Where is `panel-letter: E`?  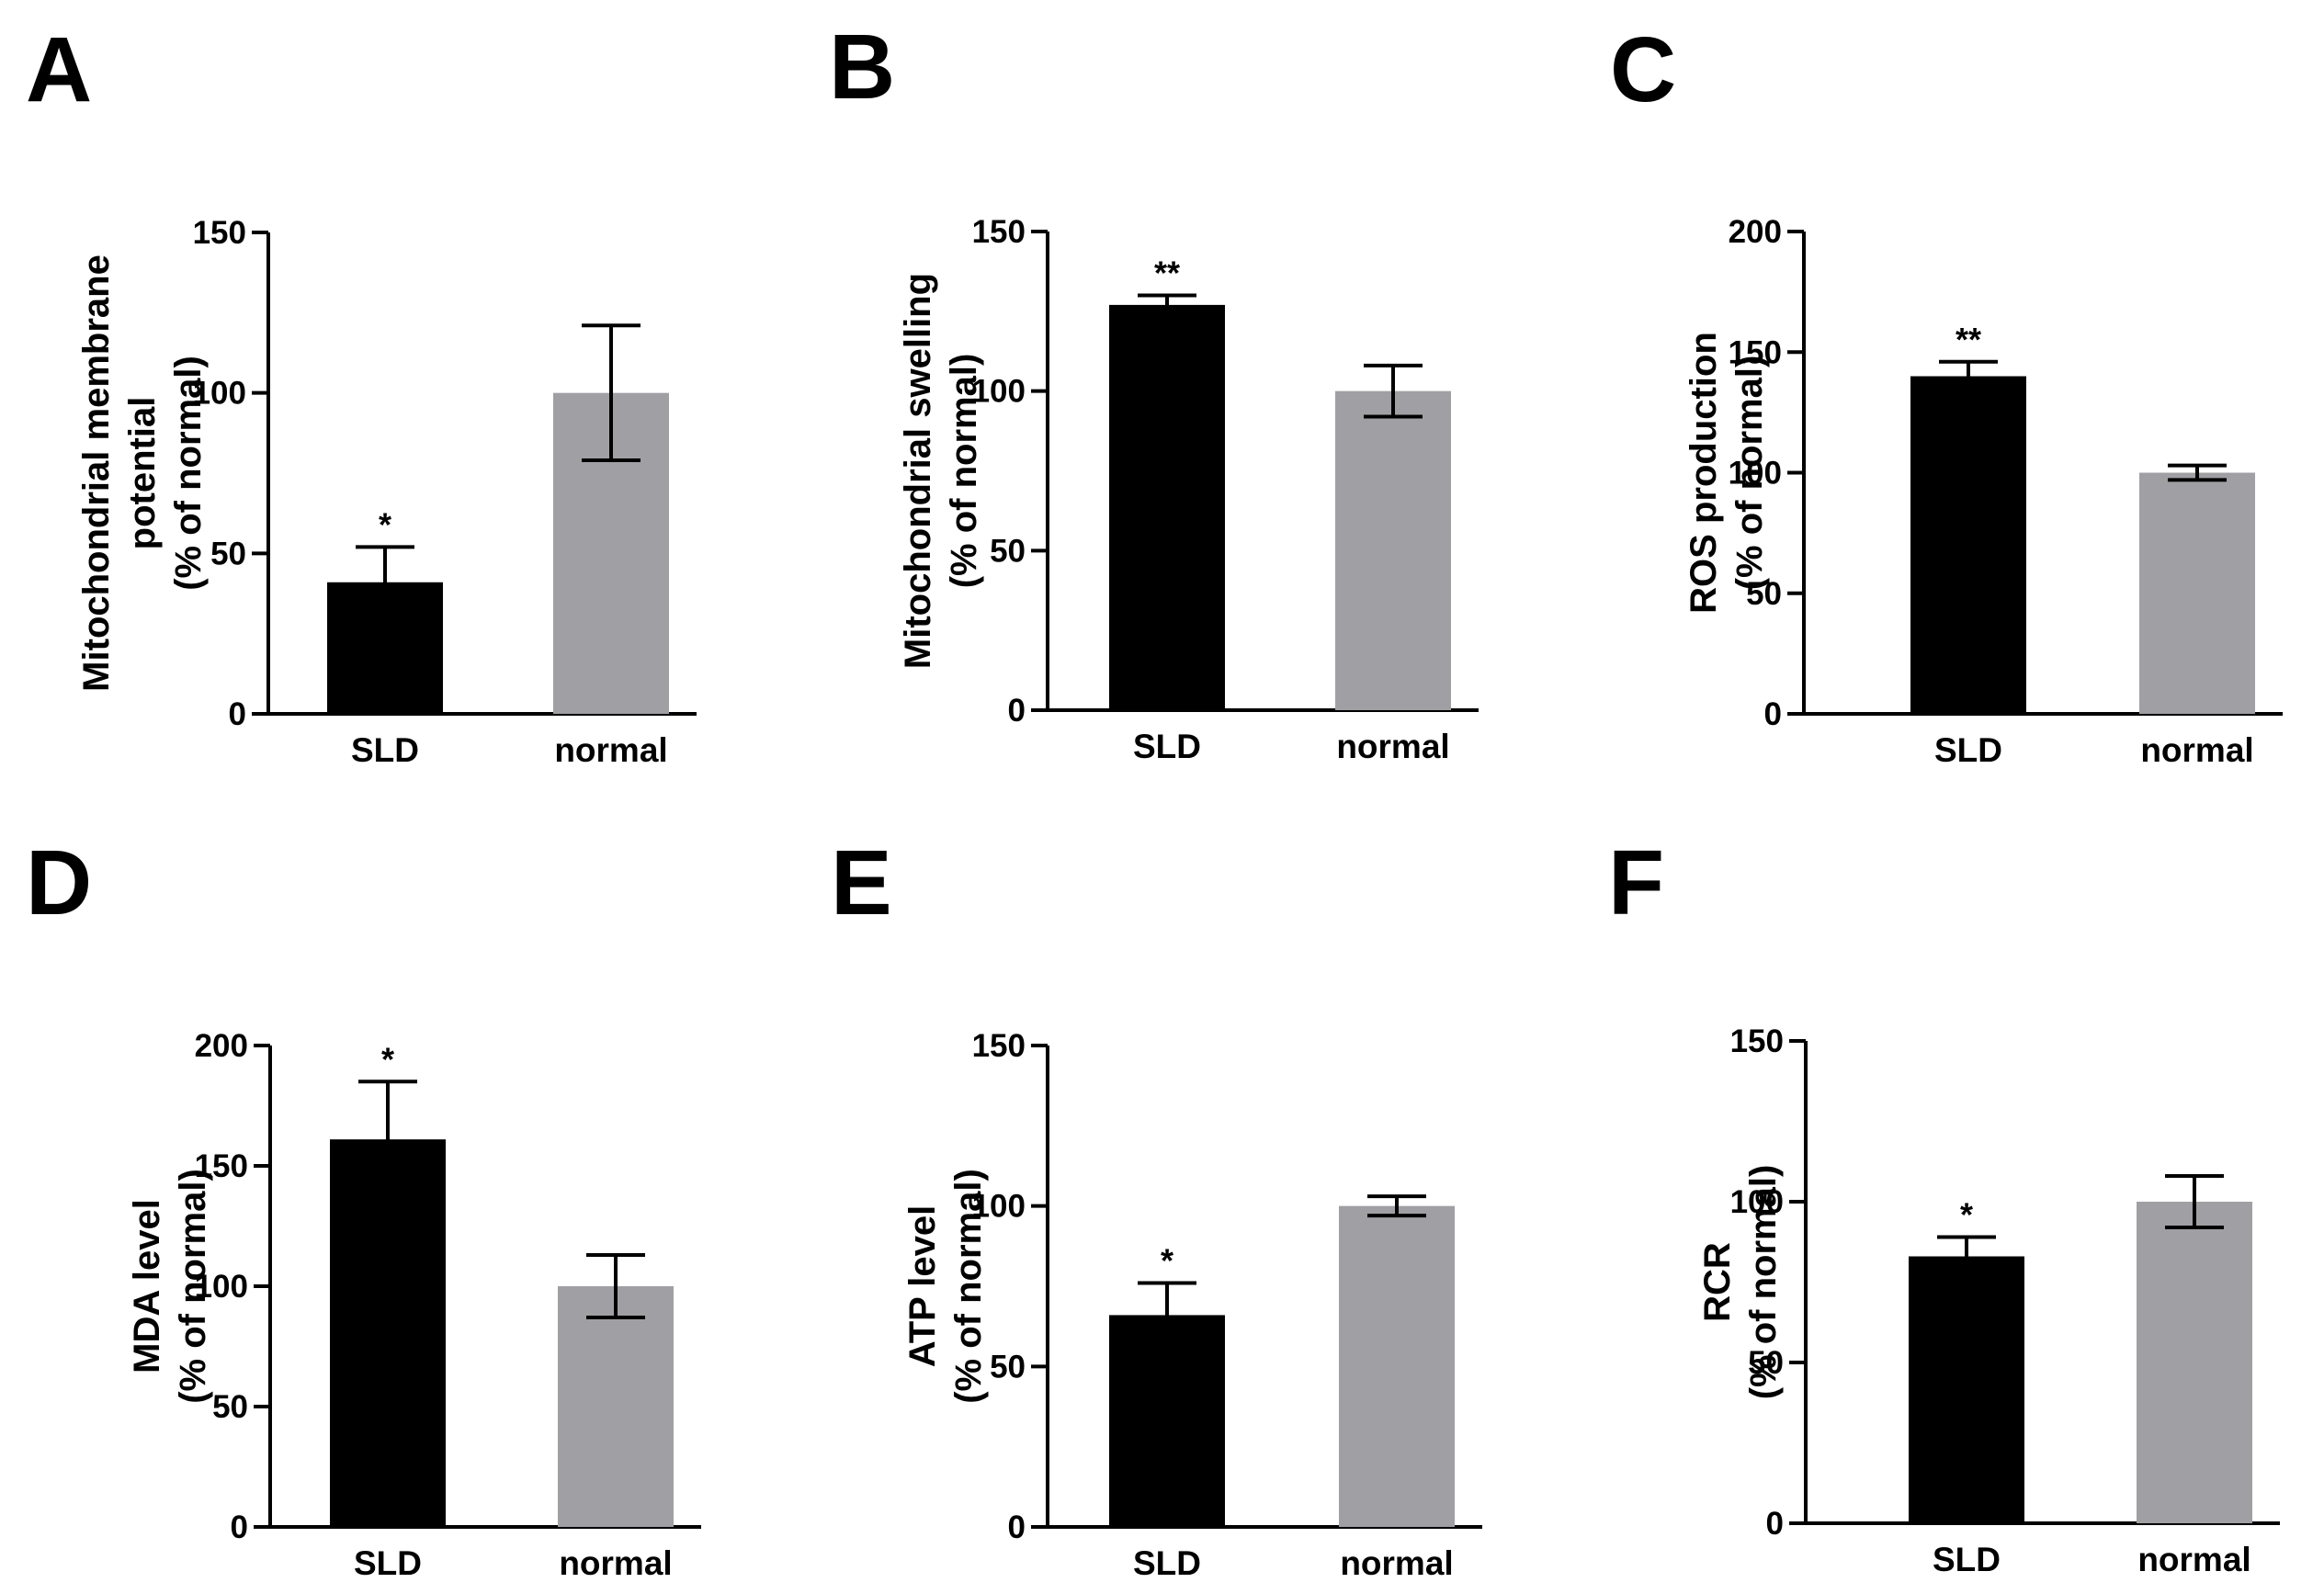 panel-letter: E is located at coordinates (861, 883).